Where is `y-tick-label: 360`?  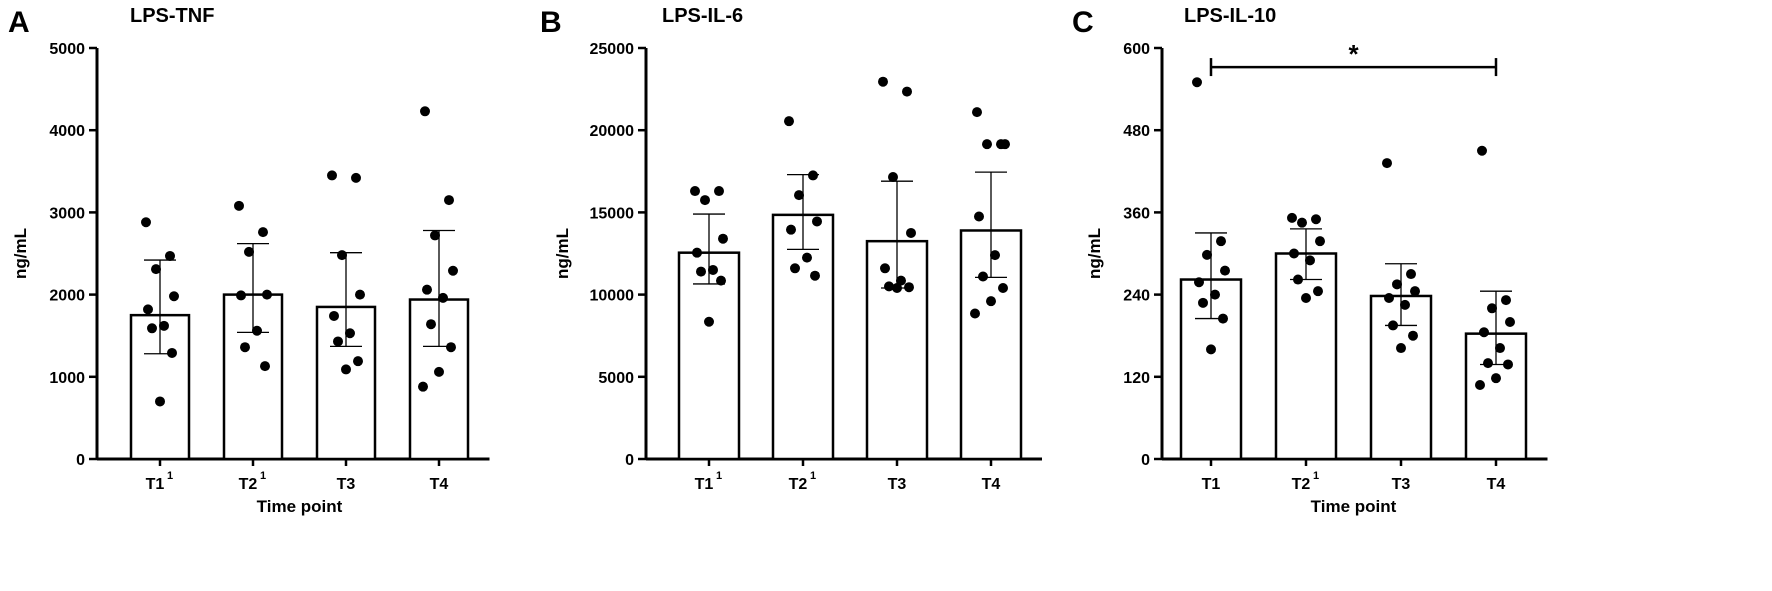
y-tick-label: 360 is located at coordinates (1136, 213).